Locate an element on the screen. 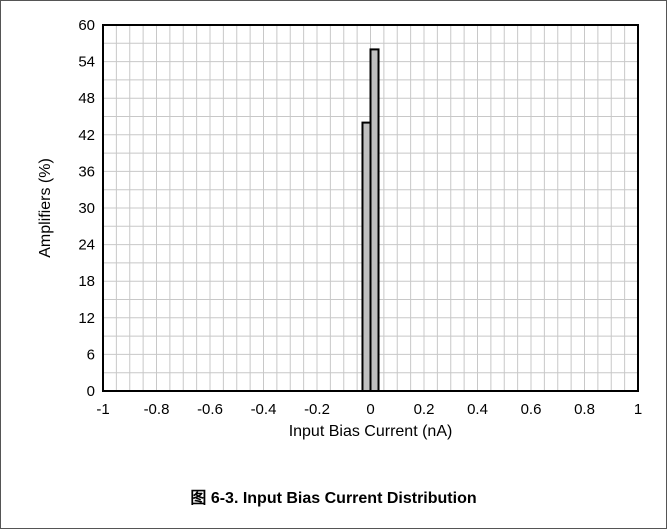  y-tick-label: 36 is located at coordinates (86, 171).